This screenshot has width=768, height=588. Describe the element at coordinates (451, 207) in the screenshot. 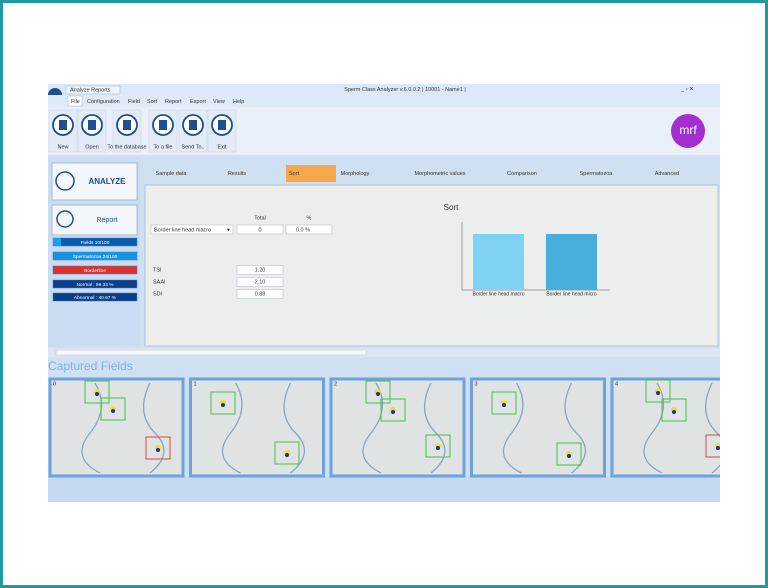

I see `chart-title: Sort` at that location.